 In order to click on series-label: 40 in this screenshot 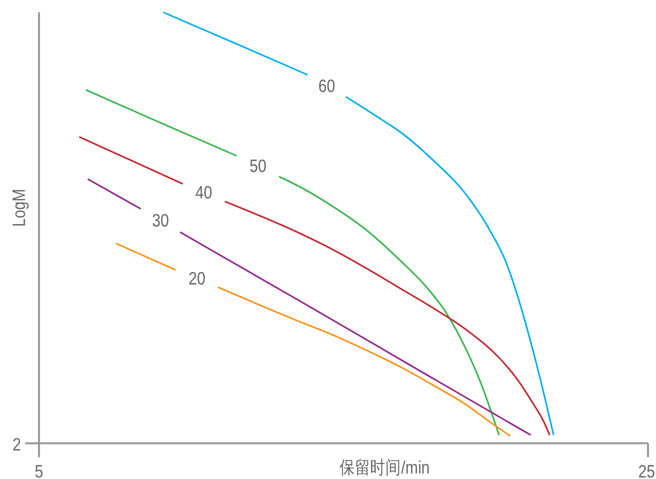, I will do `click(203, 193)`.